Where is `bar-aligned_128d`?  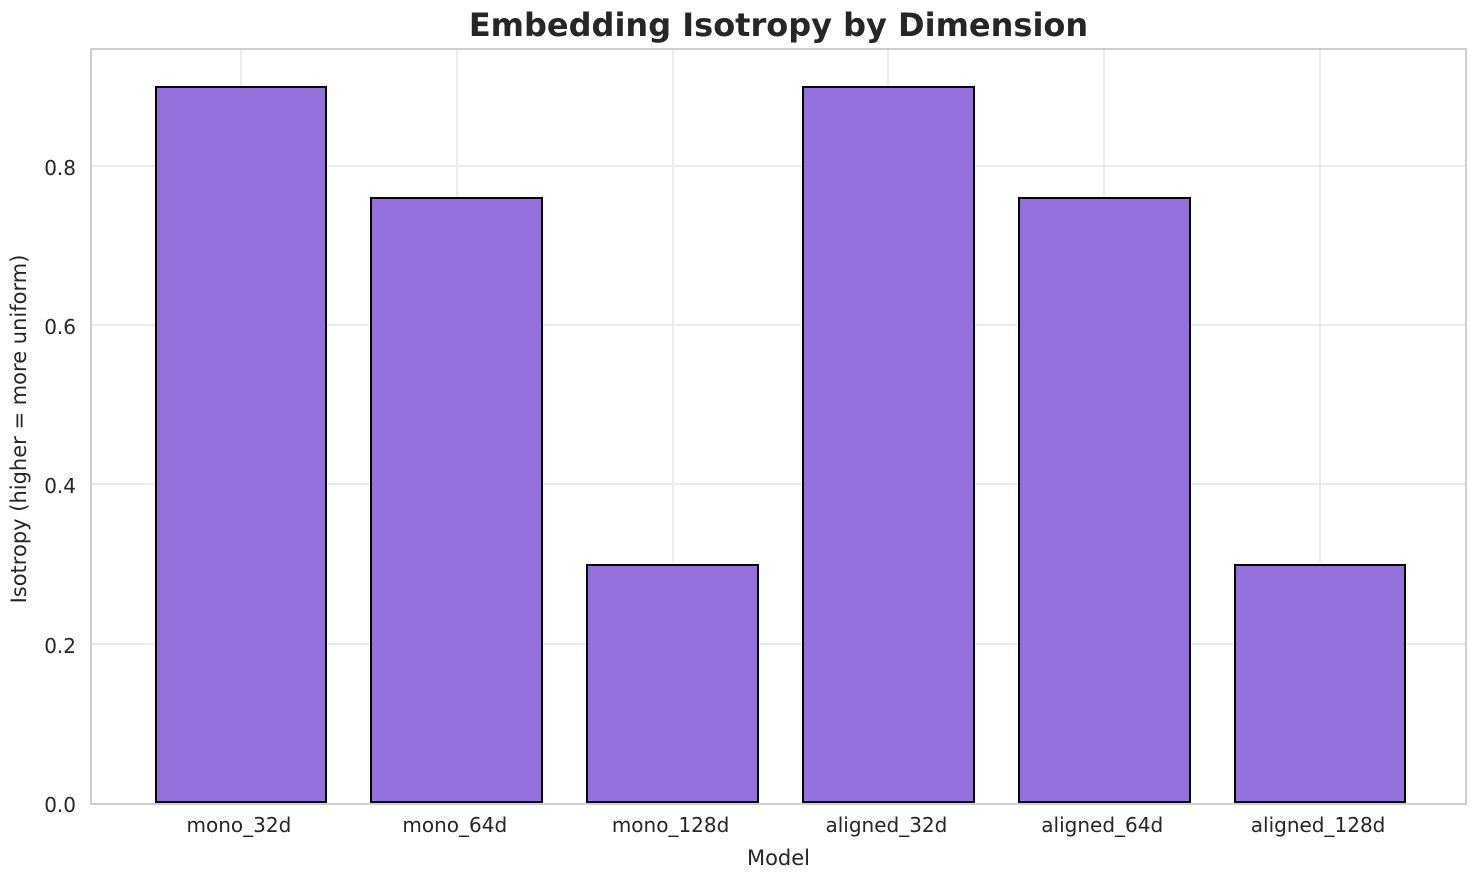
bar-aligned_128d is located at coordinates (1320, 683).